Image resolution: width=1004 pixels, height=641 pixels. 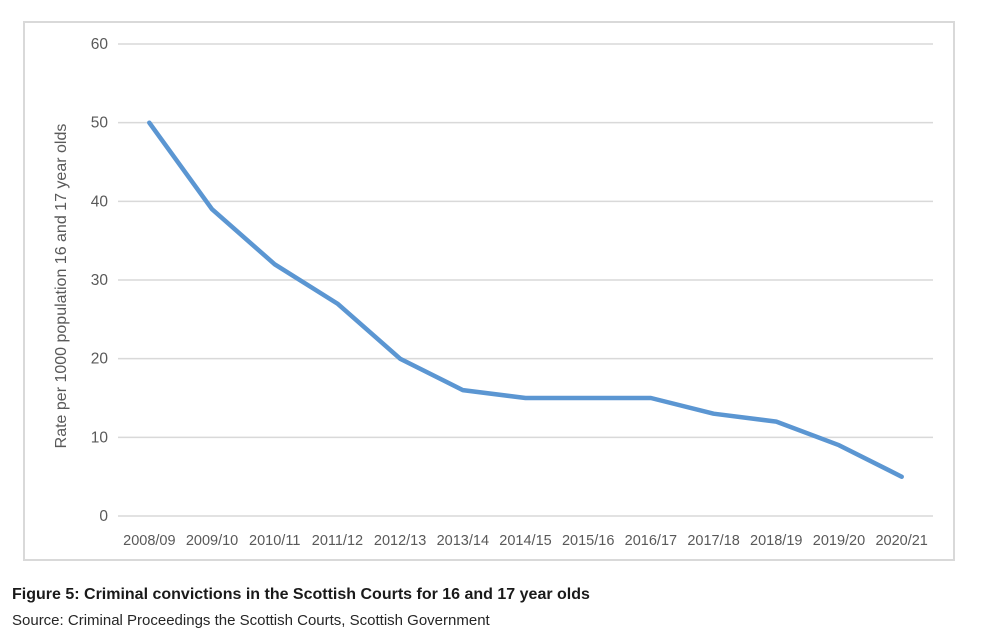 I want to click on x-tick-label: 2019/20, so click(x=839, y=541).